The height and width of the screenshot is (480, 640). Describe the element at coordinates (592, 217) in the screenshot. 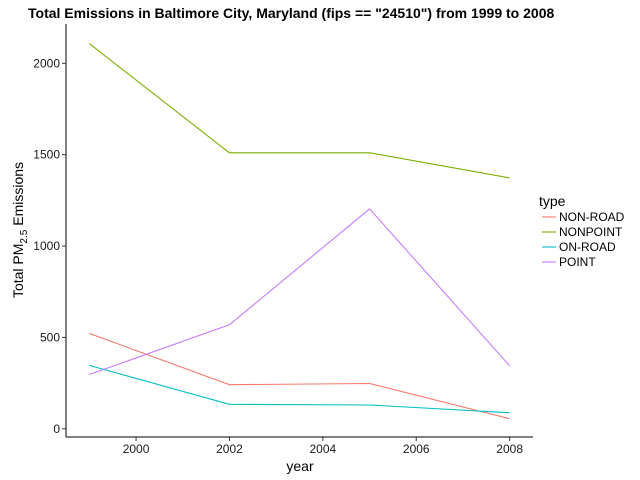

I see `legend-label-non-road: NON-ROAD` at that location.